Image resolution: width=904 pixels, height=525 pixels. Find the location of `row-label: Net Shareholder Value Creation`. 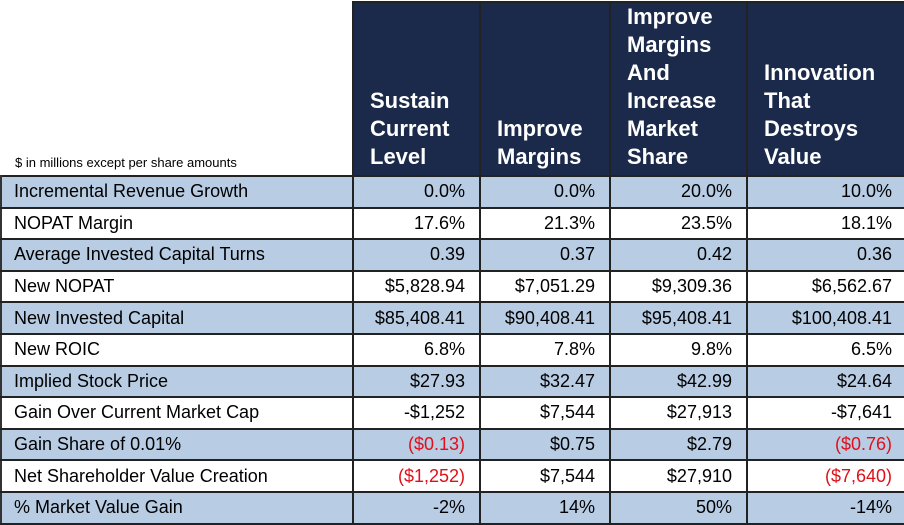

row-label: Net Shareholder Value Creation is located at coordinates (177, 476).